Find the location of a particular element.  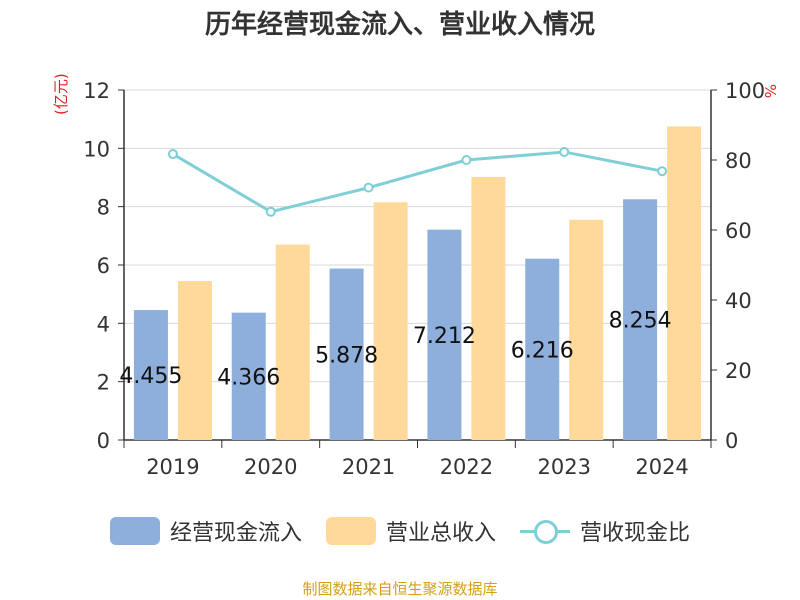

data-label-cash-inflow: 8.254 is located at coordinates (640, 321).